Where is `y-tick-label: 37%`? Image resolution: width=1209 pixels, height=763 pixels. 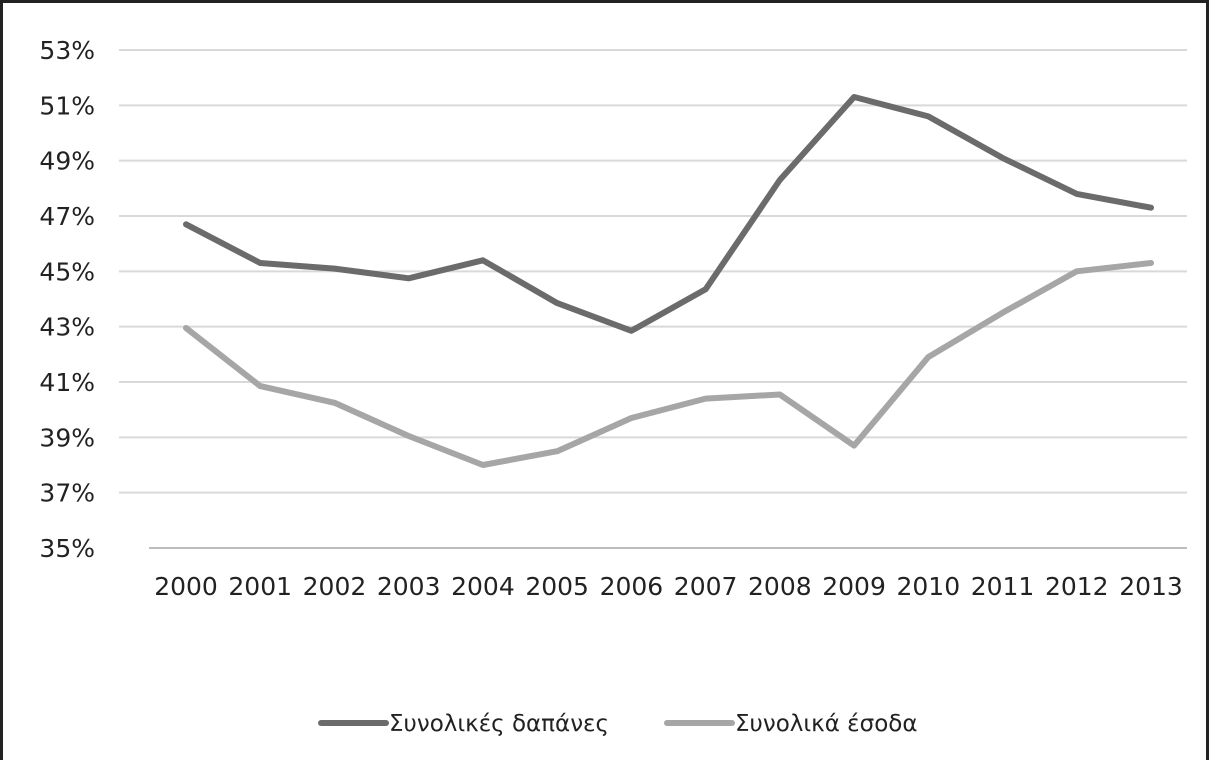
y-tick-label: 37% is located at coordinates (67, 493).